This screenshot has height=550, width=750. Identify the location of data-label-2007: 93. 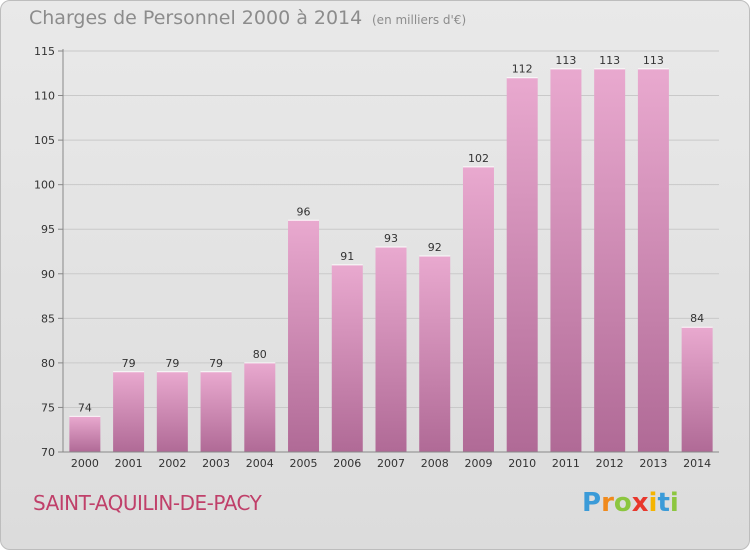
(391, 238).